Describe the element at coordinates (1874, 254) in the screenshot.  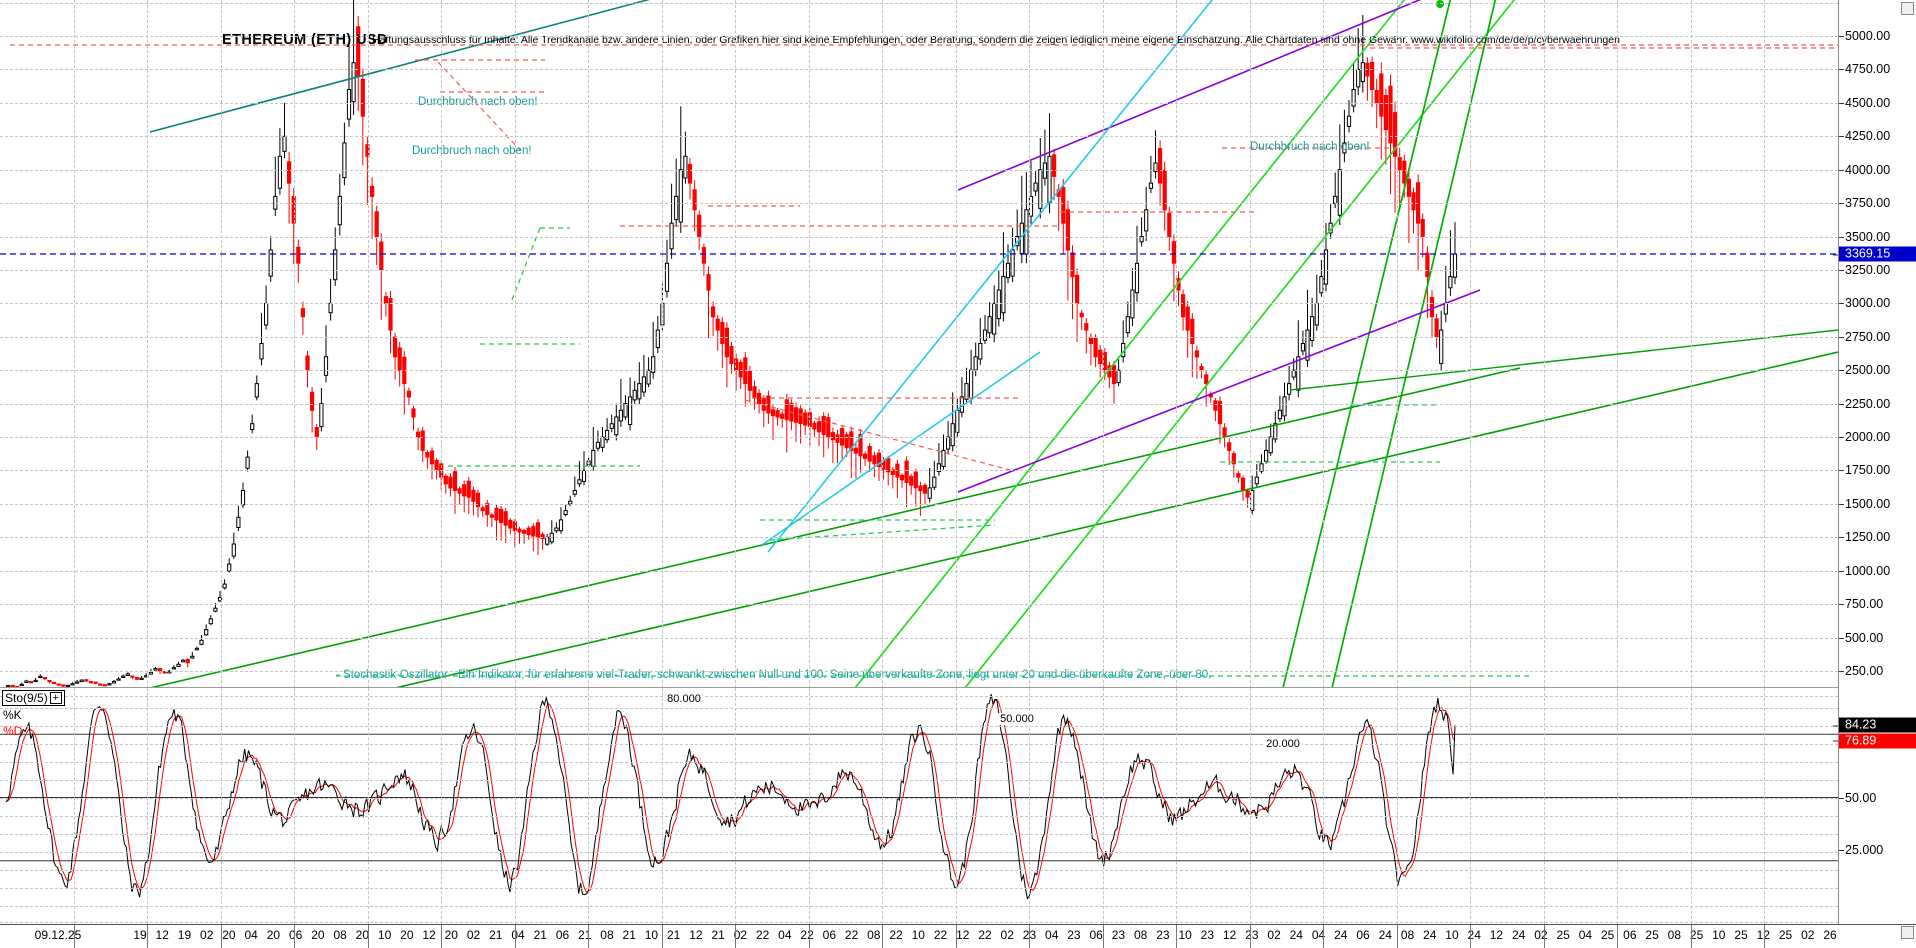
I see `current-price-label: 3369.15` at that location.